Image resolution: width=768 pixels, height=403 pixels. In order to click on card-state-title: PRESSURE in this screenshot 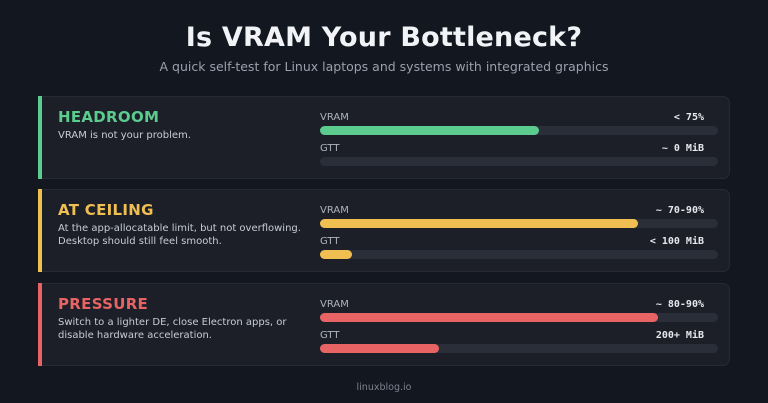, I will do `click(103, 304)`.